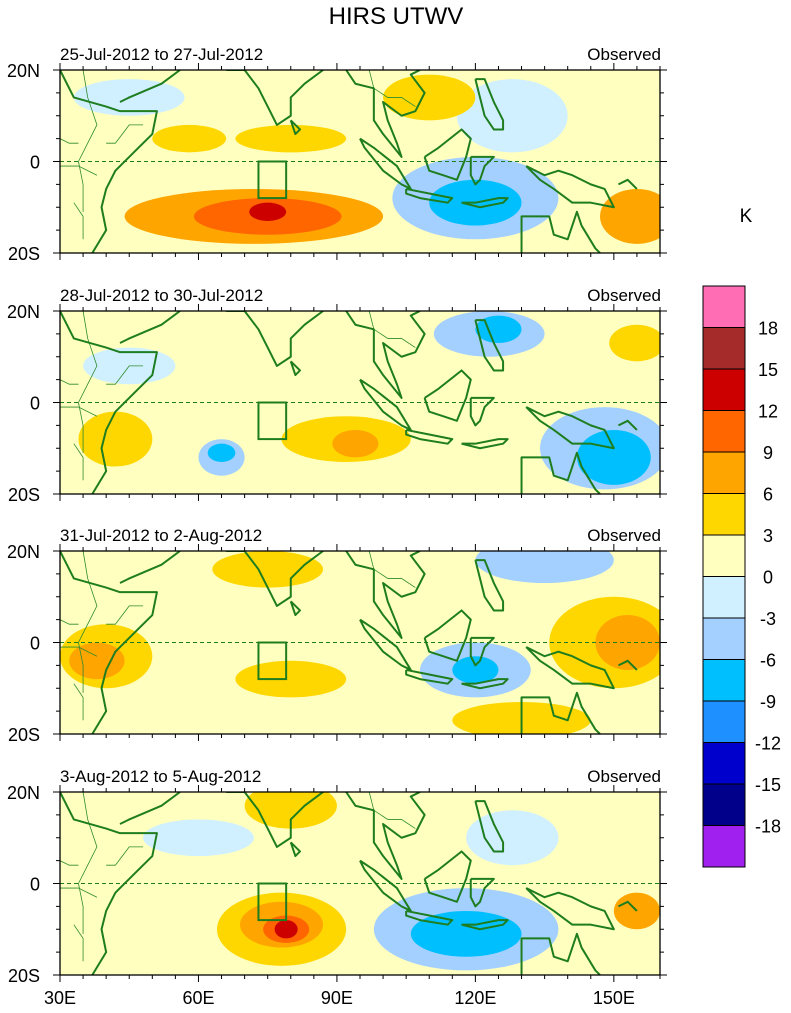  Describe the element at coordinates (337, 998) in the screenshot. I see `lon-tick-label: 90E` at that location.